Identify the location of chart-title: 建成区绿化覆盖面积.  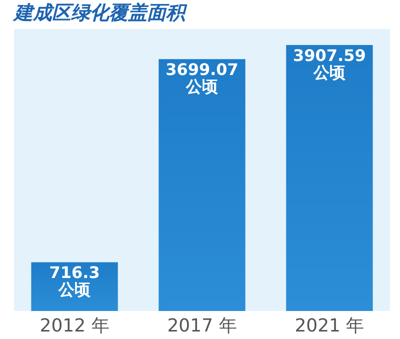
(100, 13).